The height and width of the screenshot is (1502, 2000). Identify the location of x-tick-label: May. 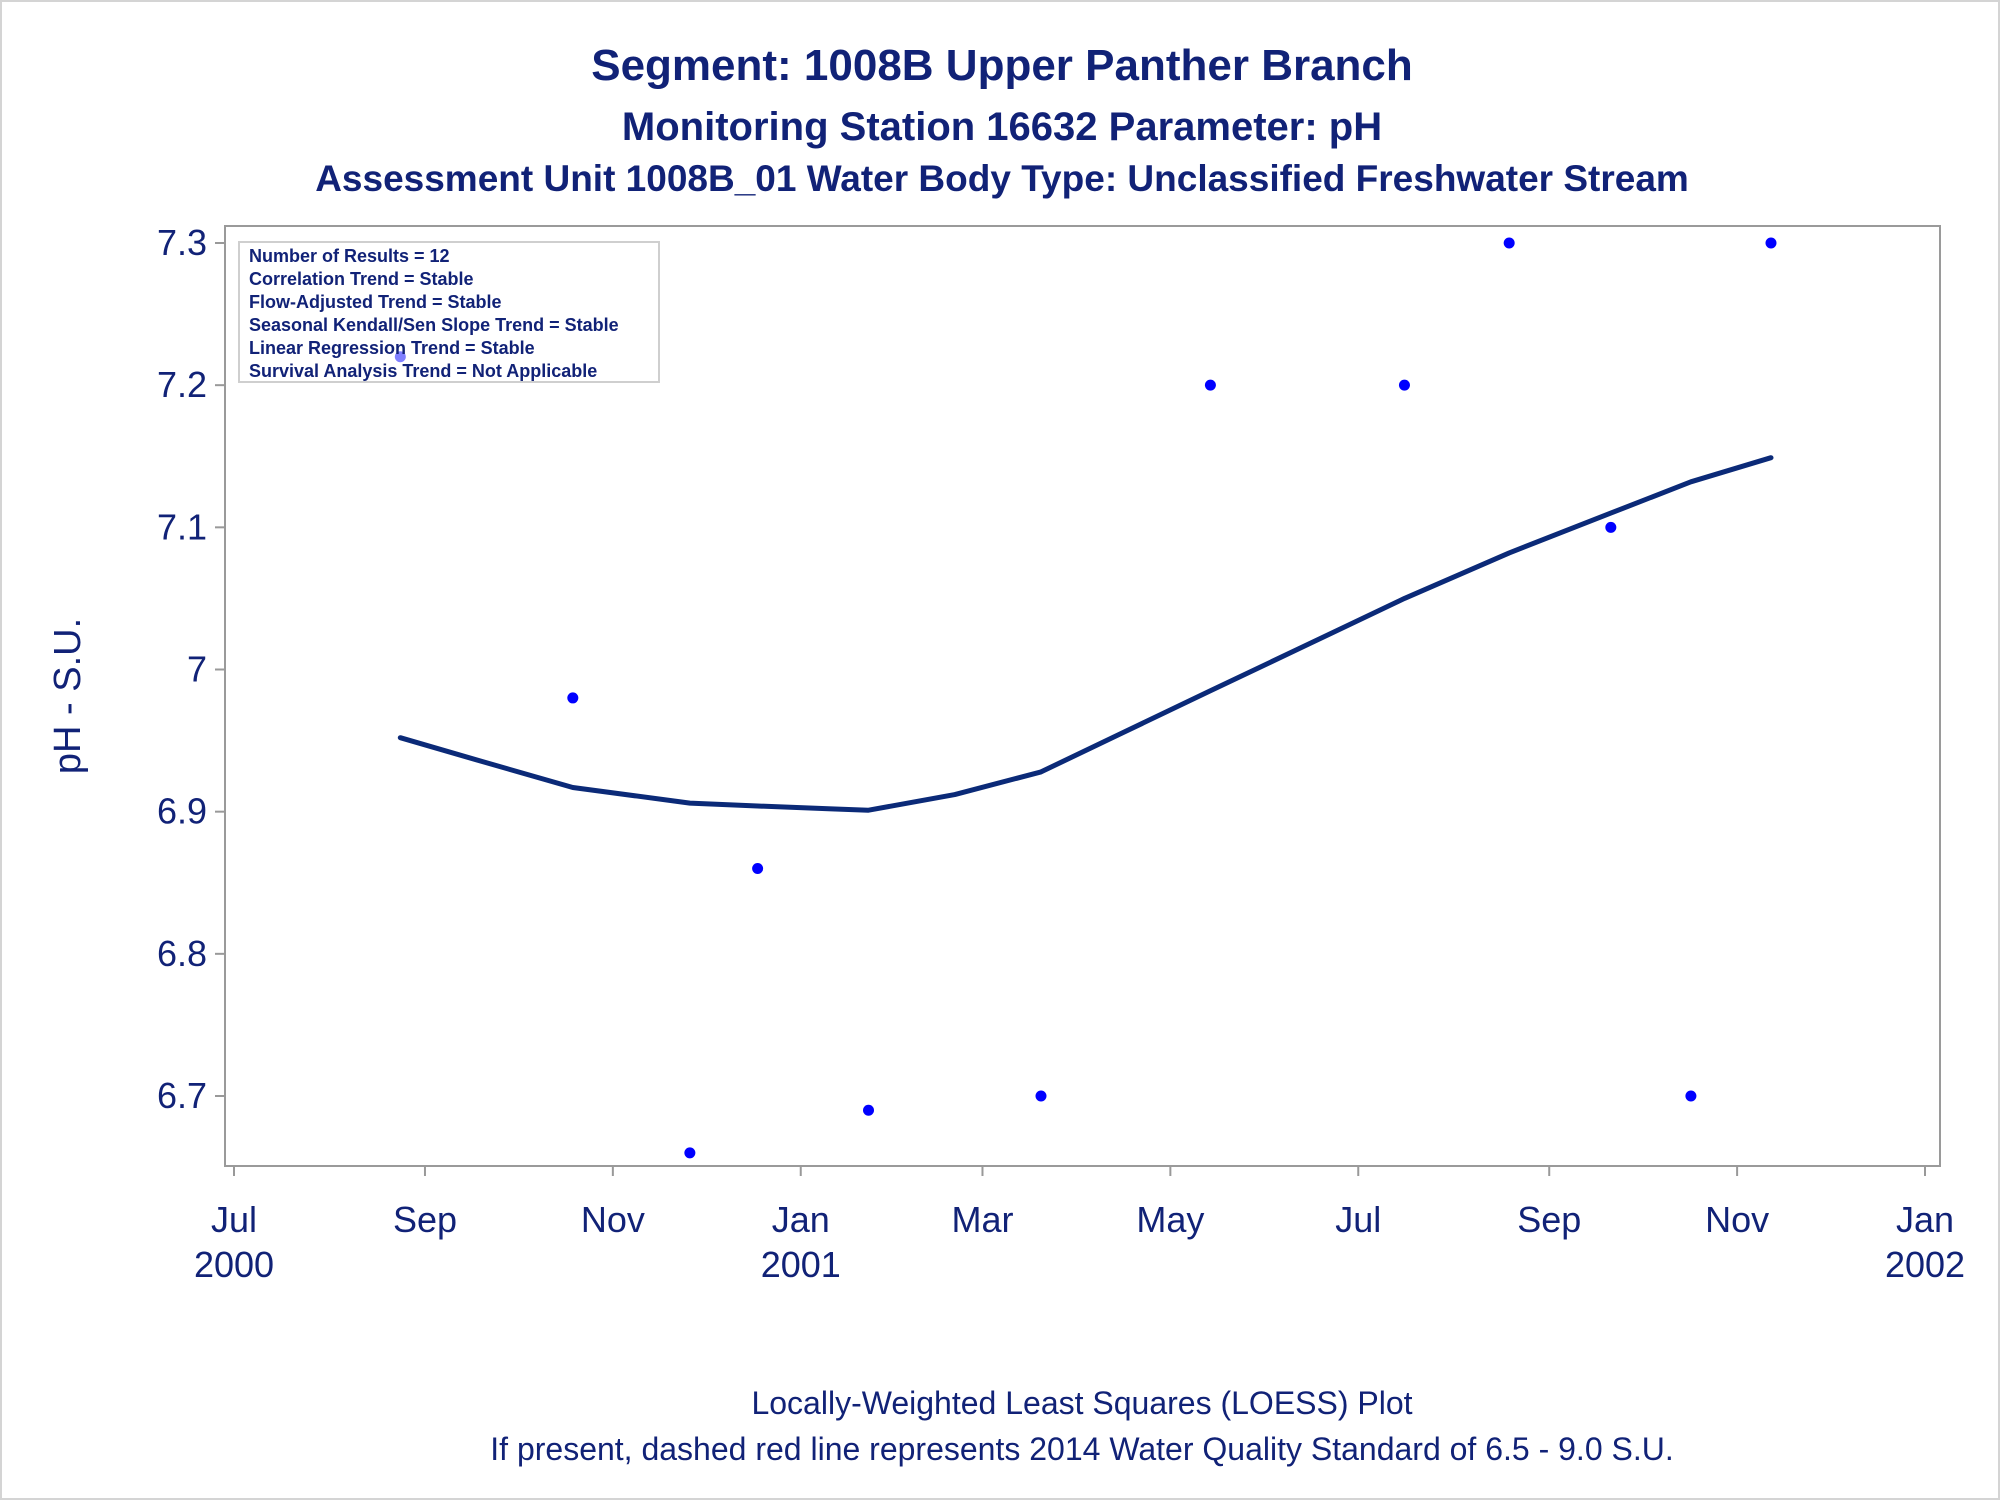
(1170, 1219).